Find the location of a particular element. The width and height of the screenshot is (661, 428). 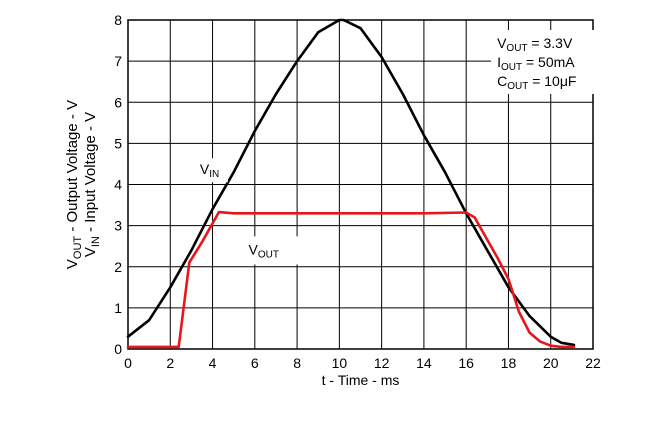

series-label-vout-background is located at coordinates (276, 250).